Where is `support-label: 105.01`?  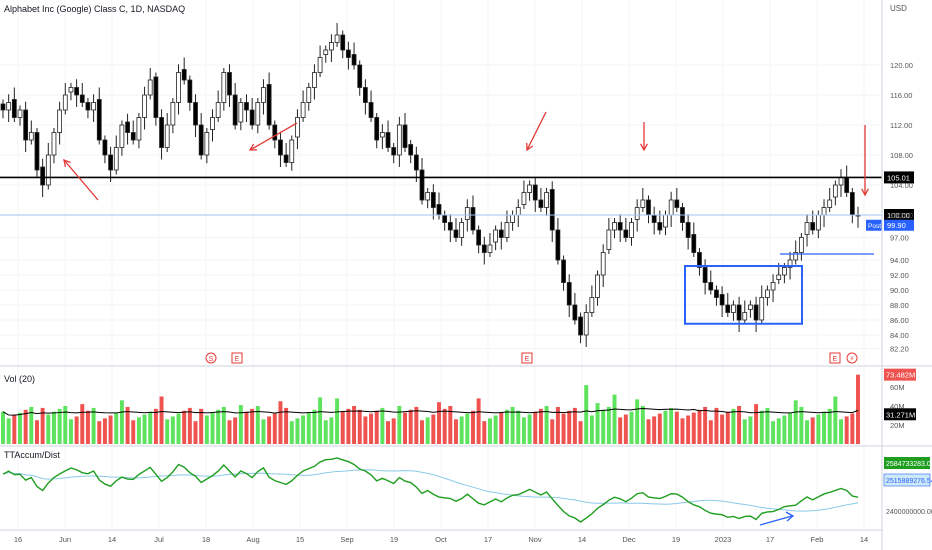
support-label: 105.01 is located at coordinates (898, 177).